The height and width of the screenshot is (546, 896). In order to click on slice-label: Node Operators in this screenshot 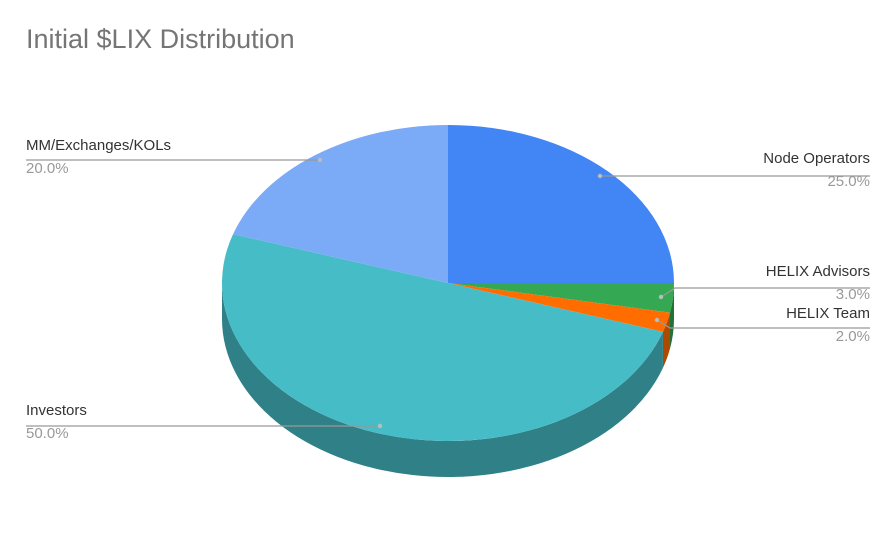, I will do `click(816, 158)`.